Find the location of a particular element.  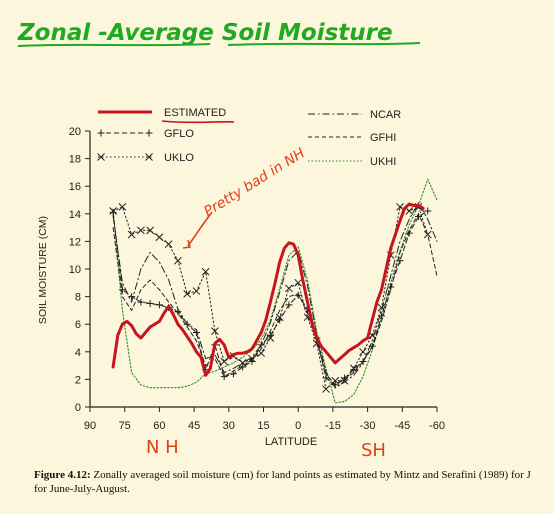

legend-label: ESTIMATED is located at coordinates (195, 113).